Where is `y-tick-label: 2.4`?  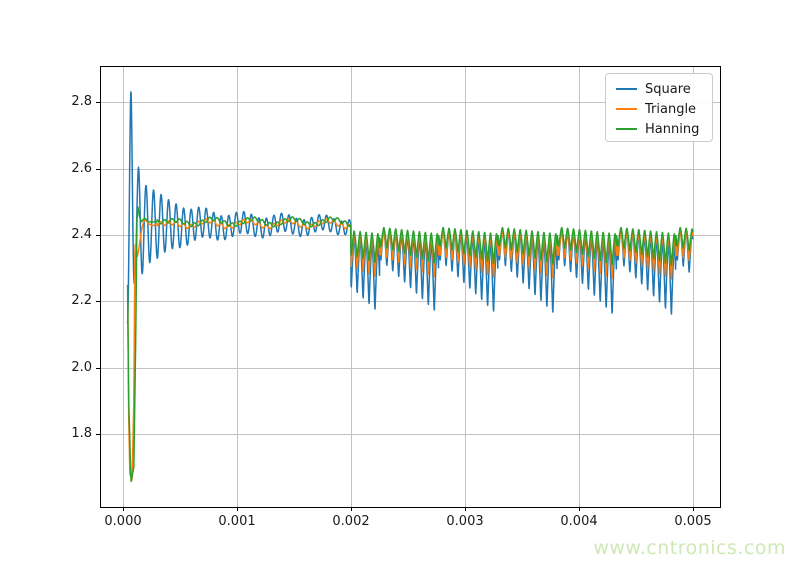 y-tick-label: 2.4 is located at coordinates (81, 234).